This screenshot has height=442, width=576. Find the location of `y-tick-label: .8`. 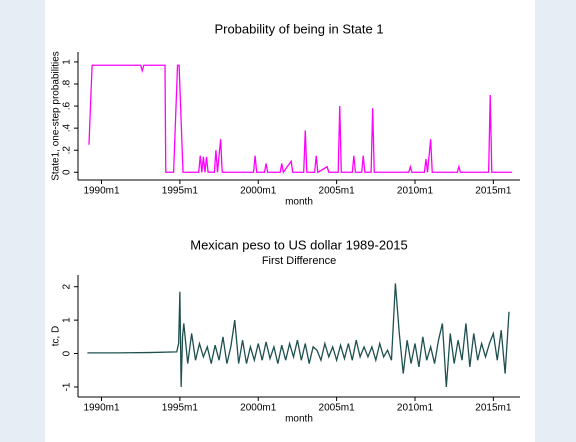

y-tick-label: .8 is located at coordinates (67, 83).